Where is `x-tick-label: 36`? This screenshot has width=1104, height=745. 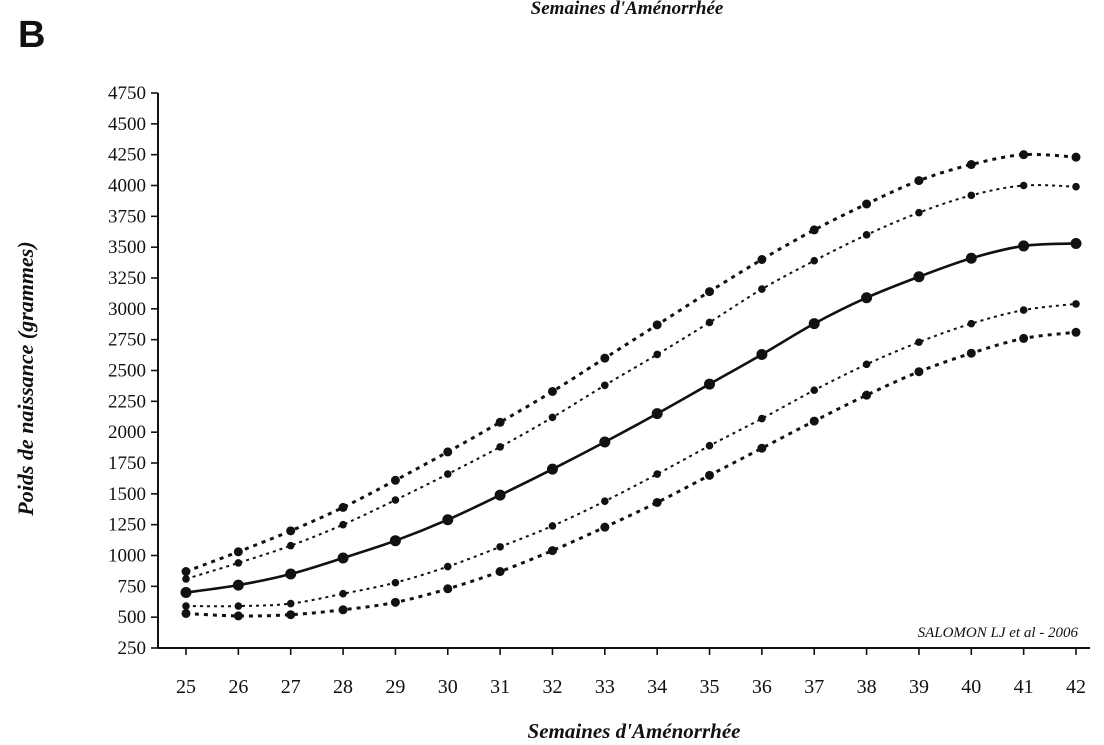
x-tick-label: 36 is located at coordinates (762, 687).